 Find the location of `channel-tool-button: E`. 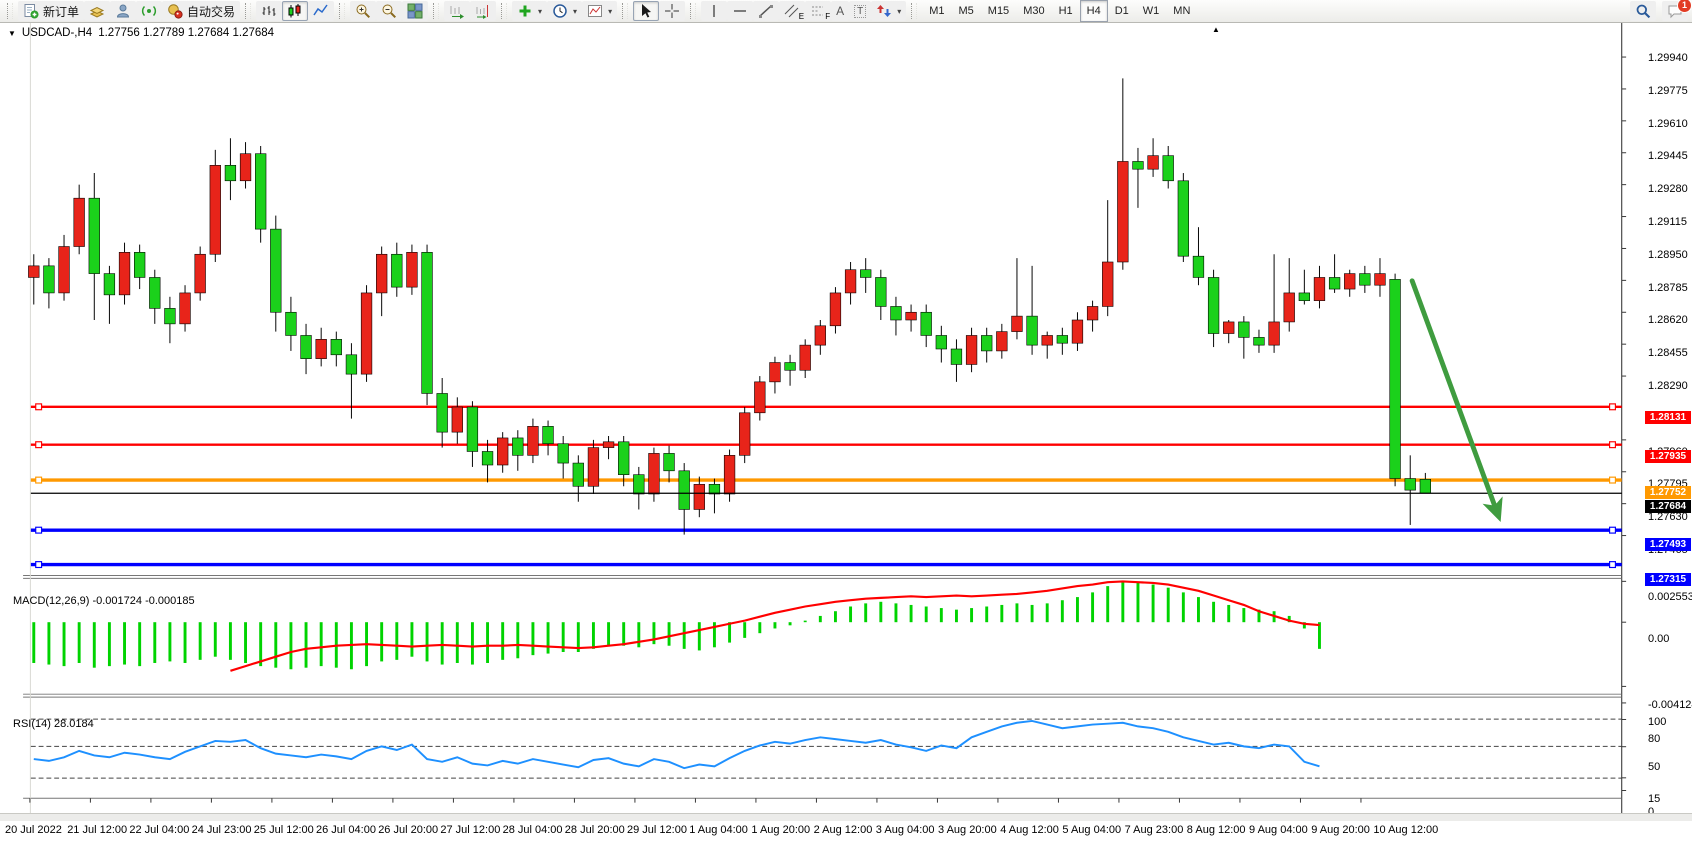

channel-tool-button: E is located at coordinates (792, 11).